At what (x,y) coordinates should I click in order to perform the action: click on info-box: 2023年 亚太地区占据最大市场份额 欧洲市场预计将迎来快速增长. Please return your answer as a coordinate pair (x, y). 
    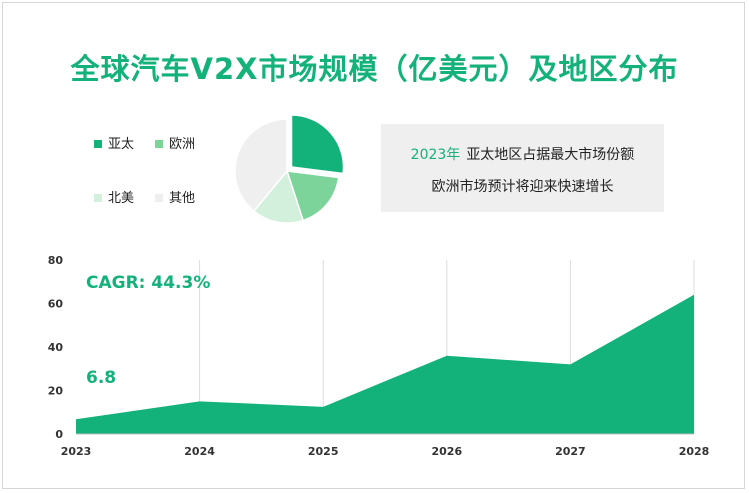
    Looking at the image, I should click on (522, 168).